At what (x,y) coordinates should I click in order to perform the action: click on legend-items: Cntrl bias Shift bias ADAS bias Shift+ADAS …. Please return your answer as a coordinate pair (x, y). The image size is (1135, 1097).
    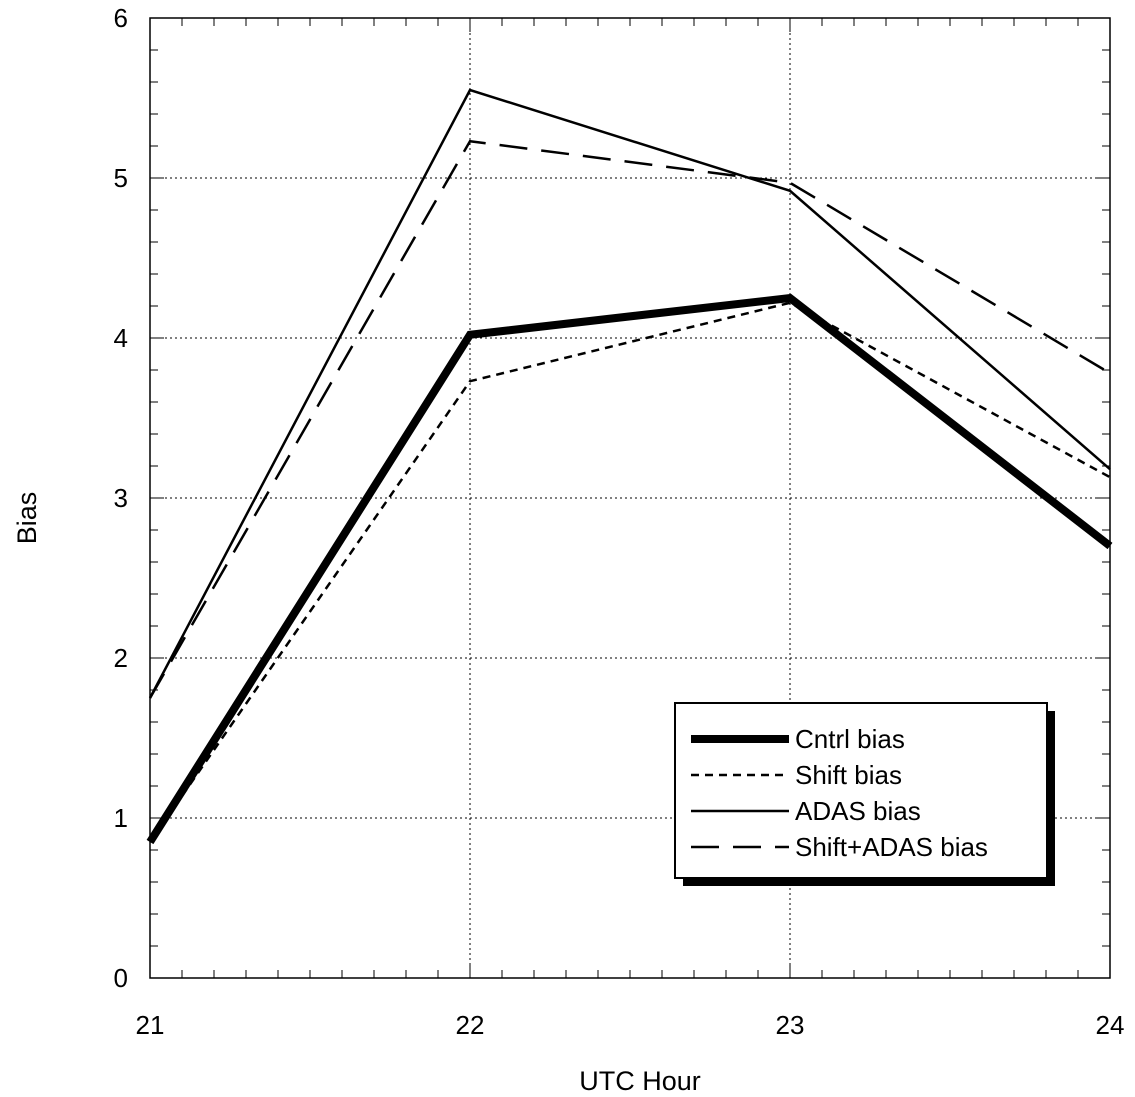
    Looking at the image, I should click on (839, 793).